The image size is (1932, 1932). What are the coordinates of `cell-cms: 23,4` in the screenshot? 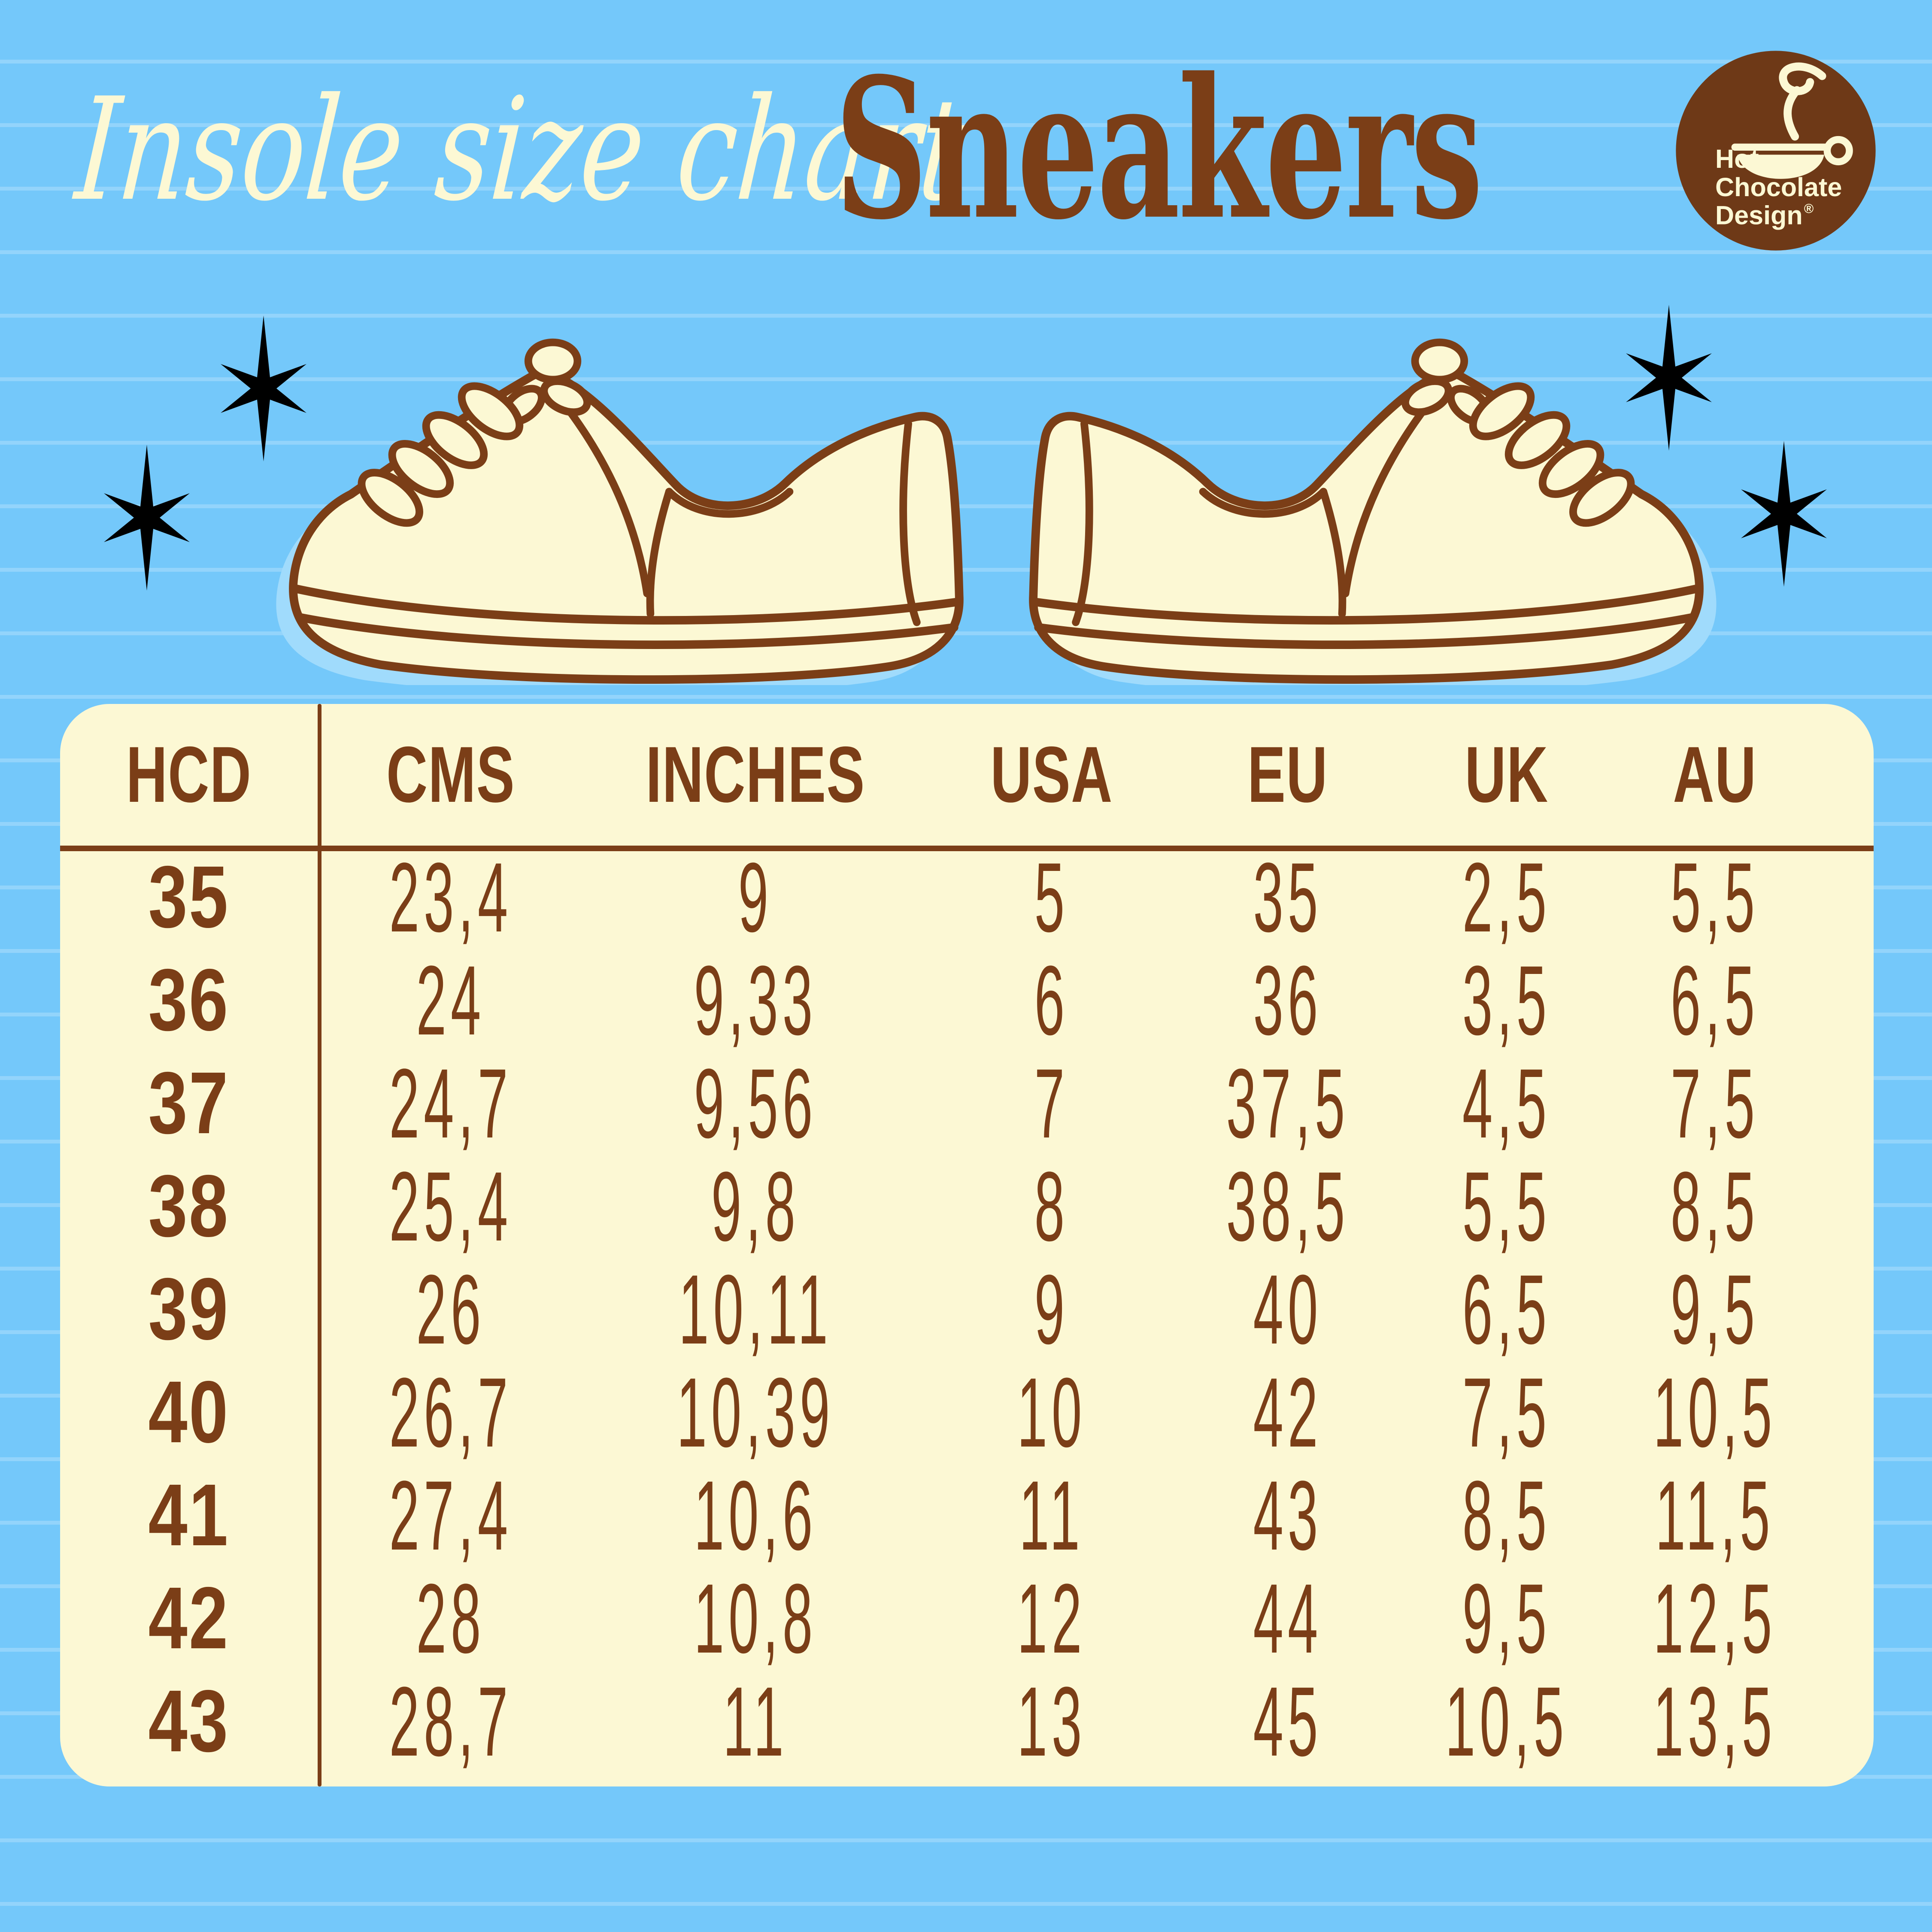 It's located at (451, 897).